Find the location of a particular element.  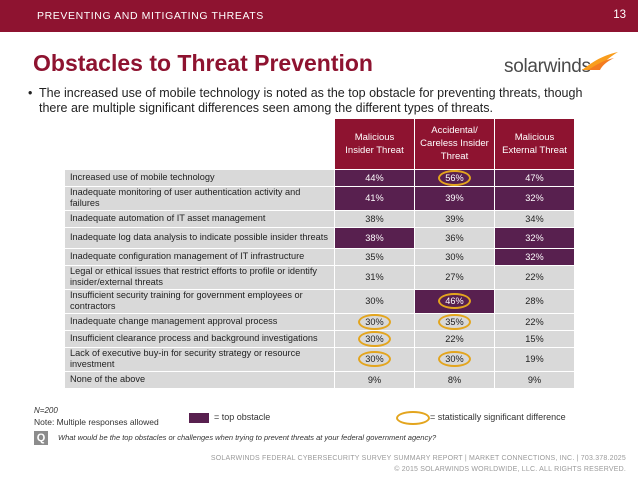

solarwinds-logo: solarwinds is located at coordinates (567, 65).